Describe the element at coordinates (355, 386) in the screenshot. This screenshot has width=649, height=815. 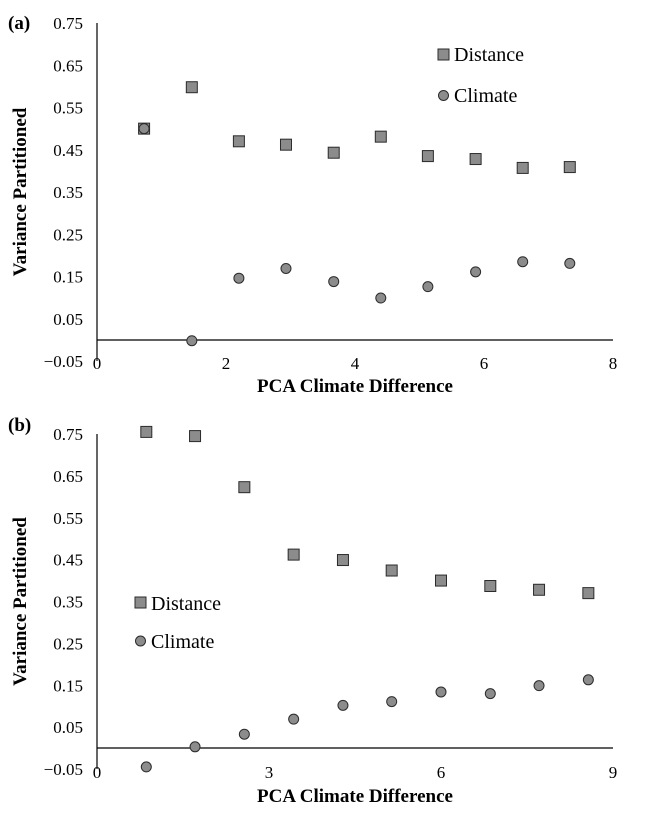
I see `panel-a-x-axis-title: PCA Climate Difference` at that location.